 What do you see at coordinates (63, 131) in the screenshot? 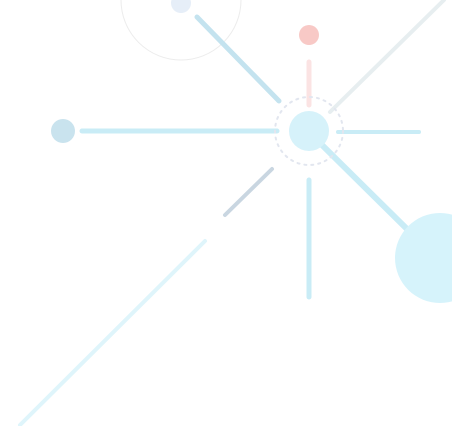
I see `left-dot` at bounding box center [63, 131].